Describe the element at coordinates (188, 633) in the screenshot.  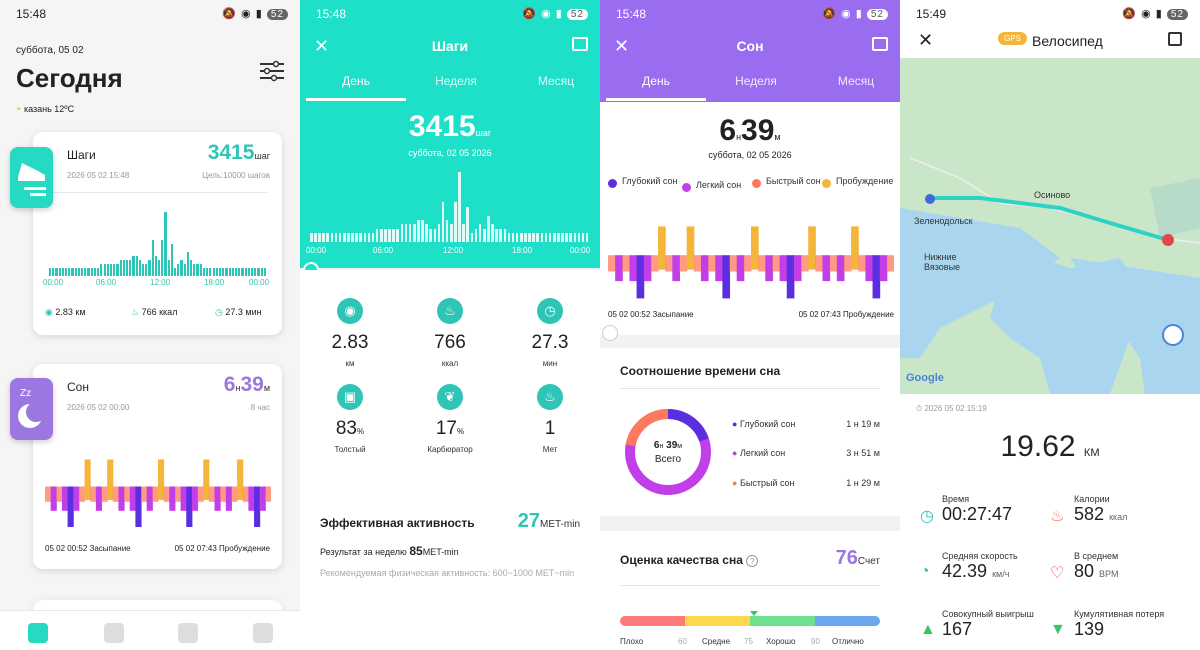
I see `nav-device-icon` at that location.